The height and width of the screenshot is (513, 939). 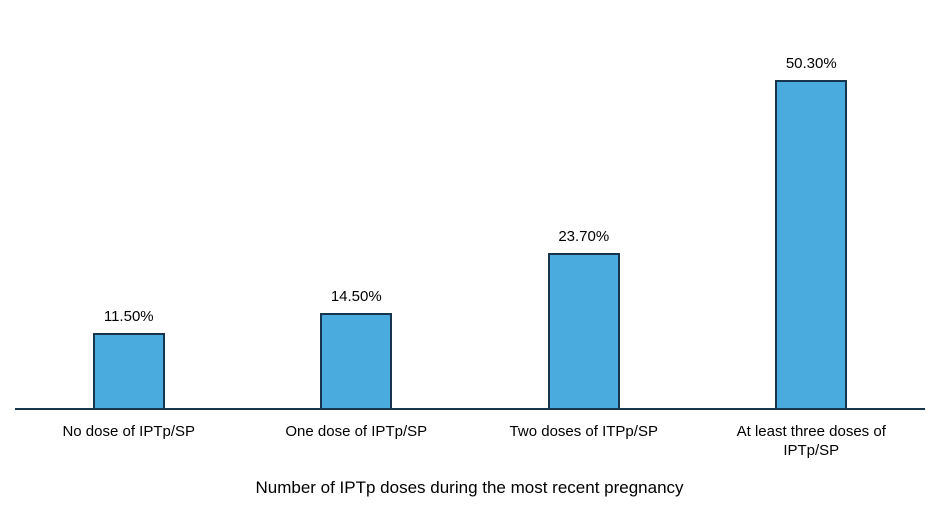 What do you see at coordinates (128, 316) in the screenshot?
I see `bar-value-label: 11.50%` at bounding box center [128, 316].